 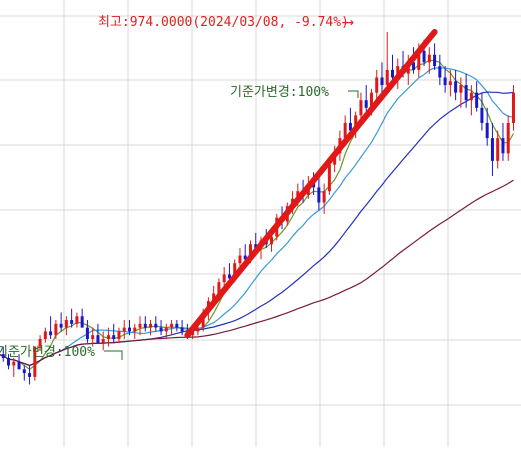 What do you see at coordinates (348, 21) in the screenshot?
I see `high-arrow-icon: ⟶` at bounding box center [348, 21].